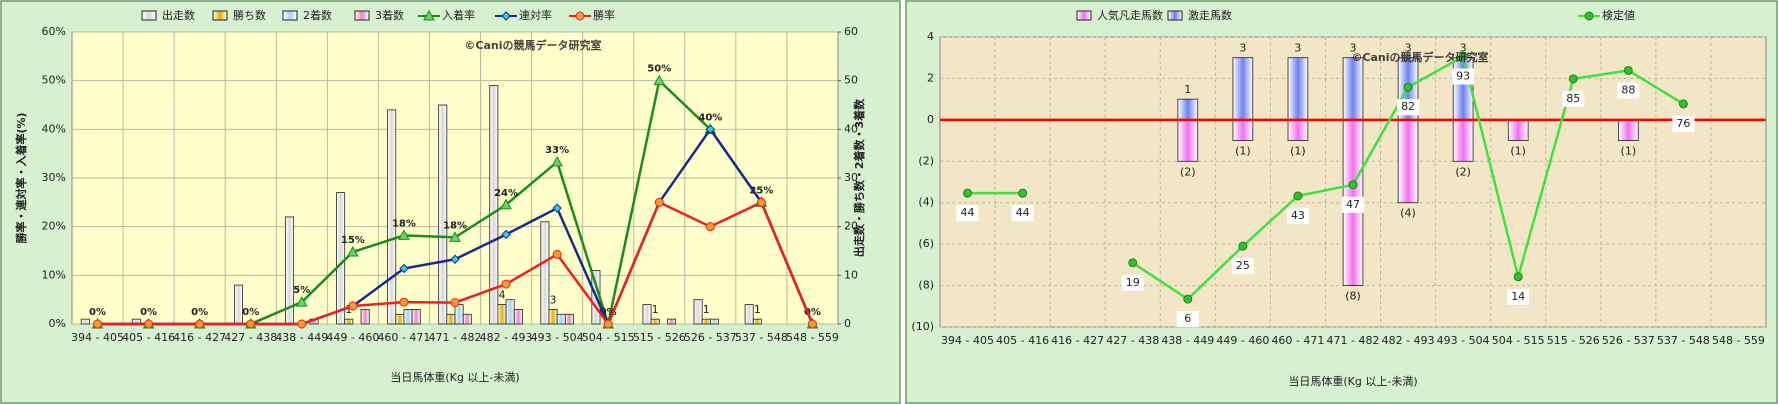 This screenshot has height=404, width=1778. I want to click on x-tick-label: 504 - 515, so click(1518, 340).